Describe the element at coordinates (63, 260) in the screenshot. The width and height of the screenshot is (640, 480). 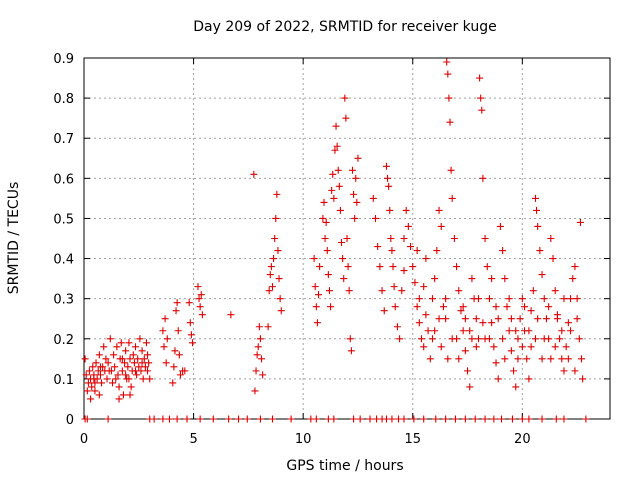
I see `y-tick-label: 0.4` at that location.